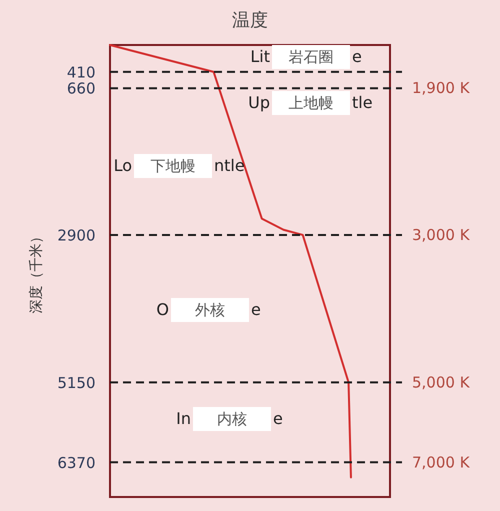 The image size is (500, 511). What do you see at coordinates (81, 89) in the screenshot?
I see `y-tick-label: 660` at bounding box center [81, 89].